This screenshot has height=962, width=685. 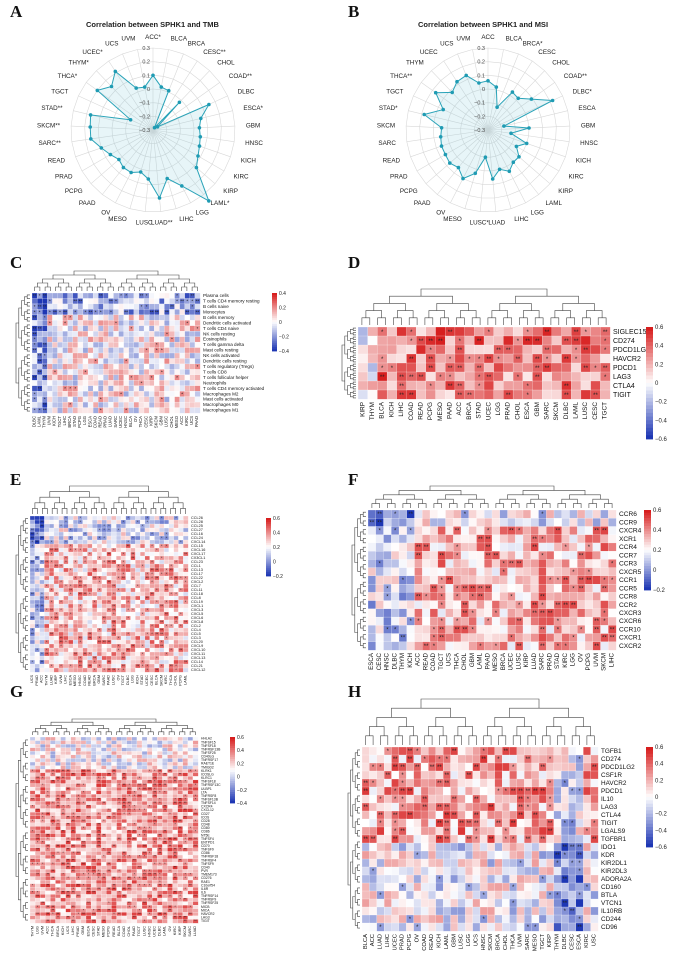 What do you see at coordinates (537, 378) in the screenshot?
I see `hm-d-significance-mark: **` at bounding box center [537, 378].